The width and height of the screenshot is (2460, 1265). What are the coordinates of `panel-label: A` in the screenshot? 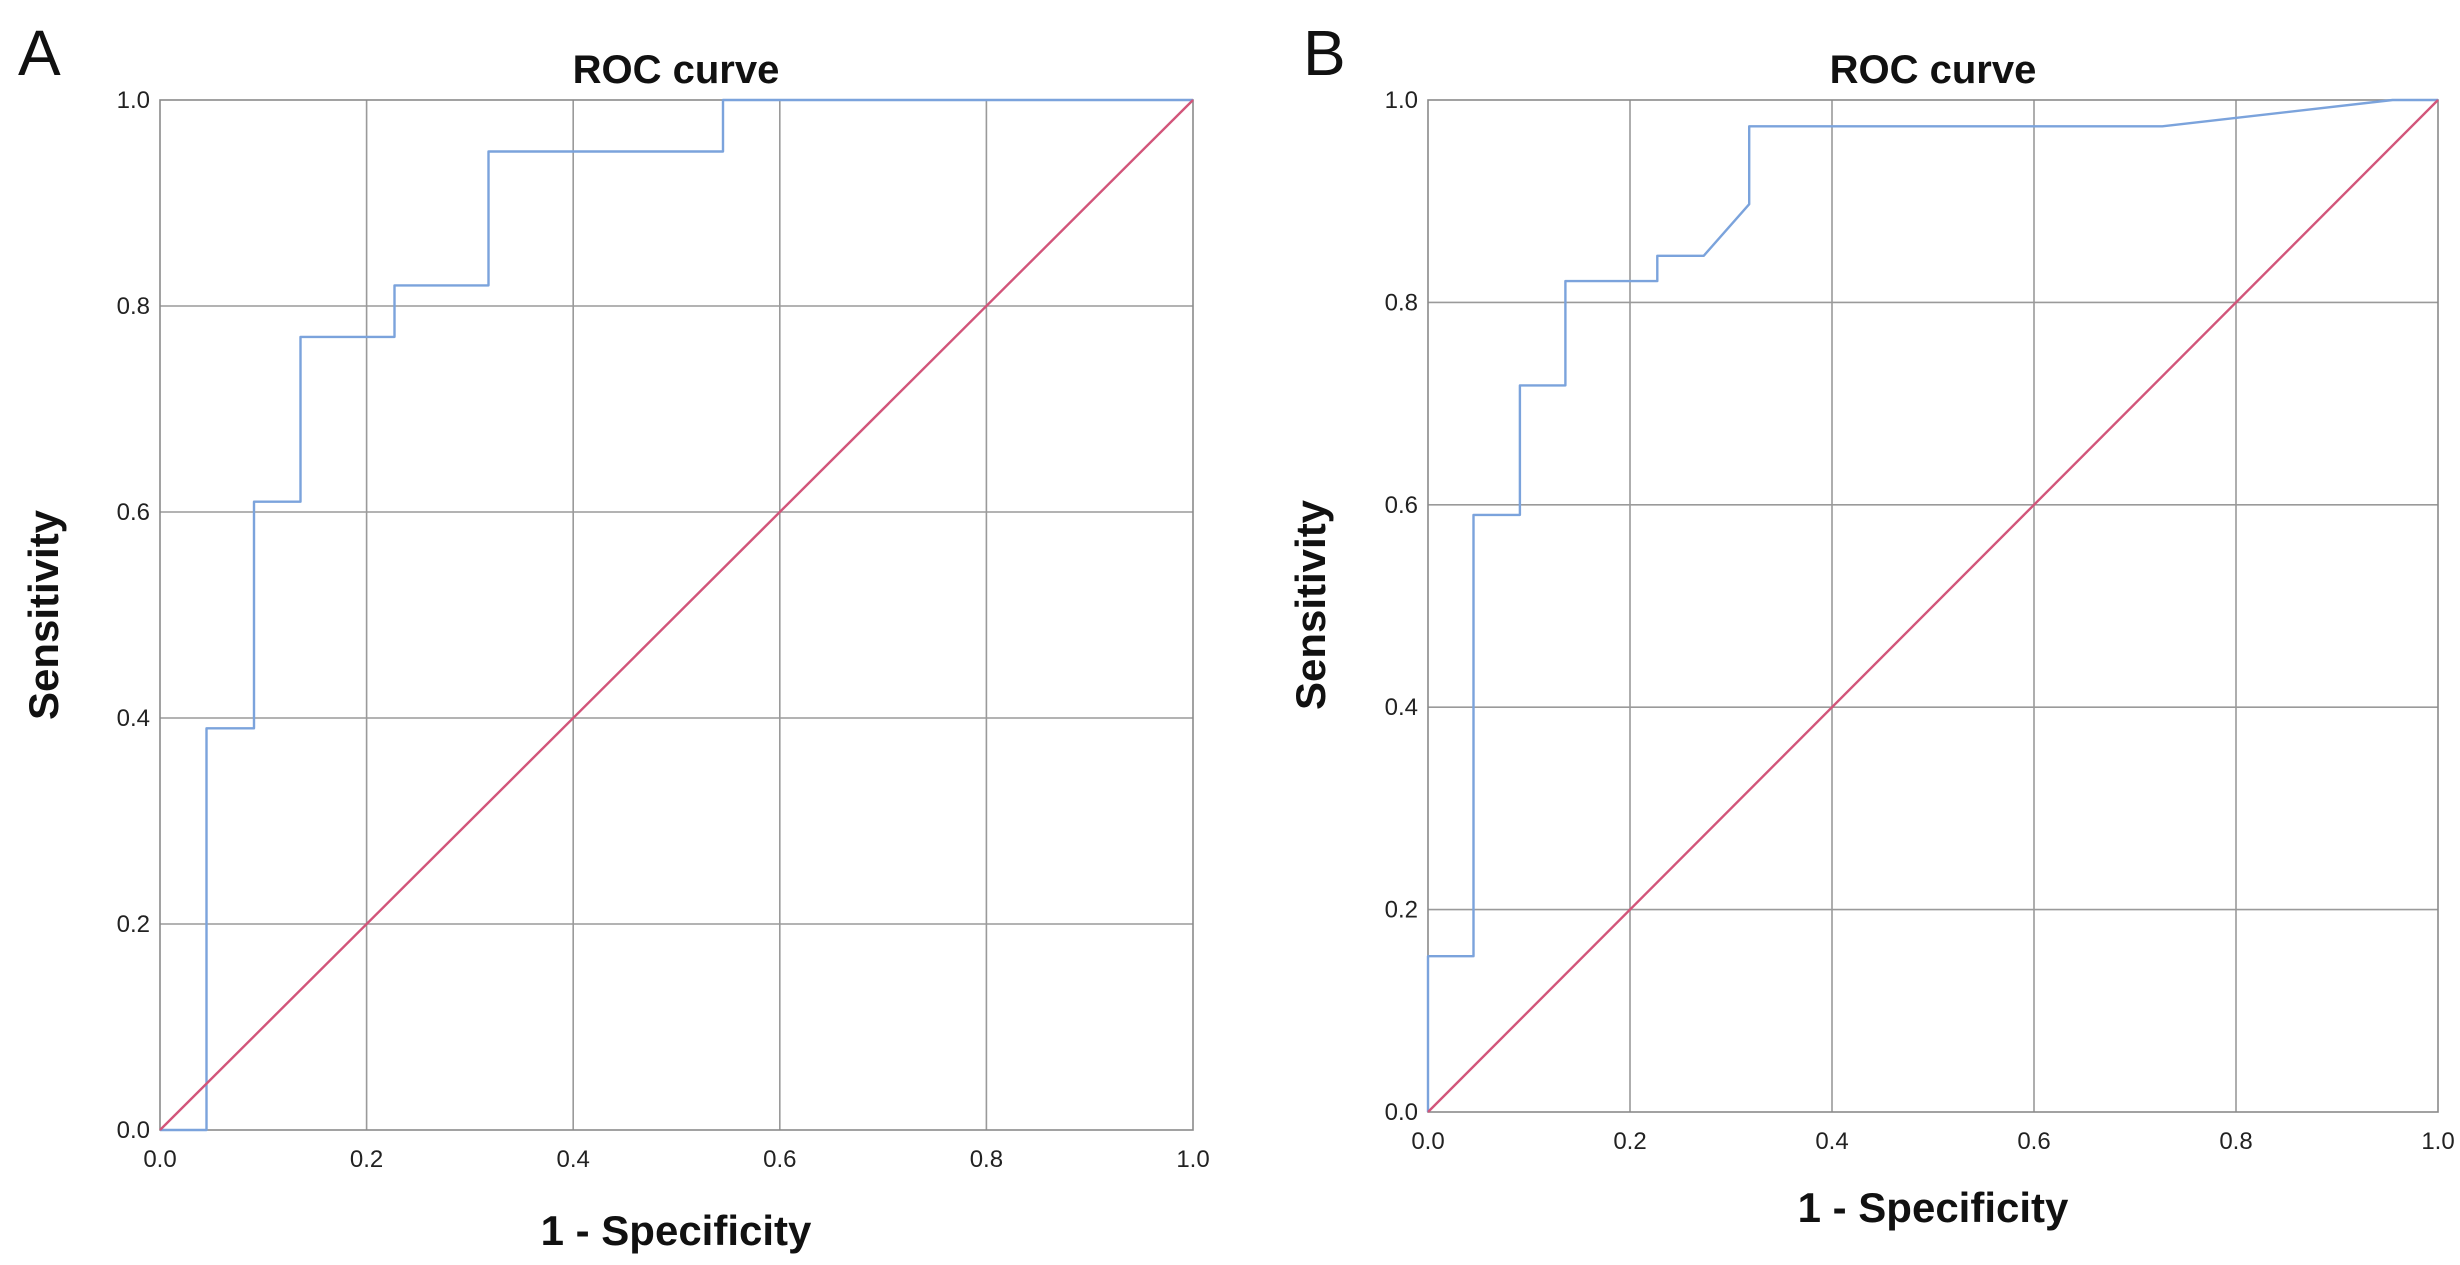 It's located at (39, 53).